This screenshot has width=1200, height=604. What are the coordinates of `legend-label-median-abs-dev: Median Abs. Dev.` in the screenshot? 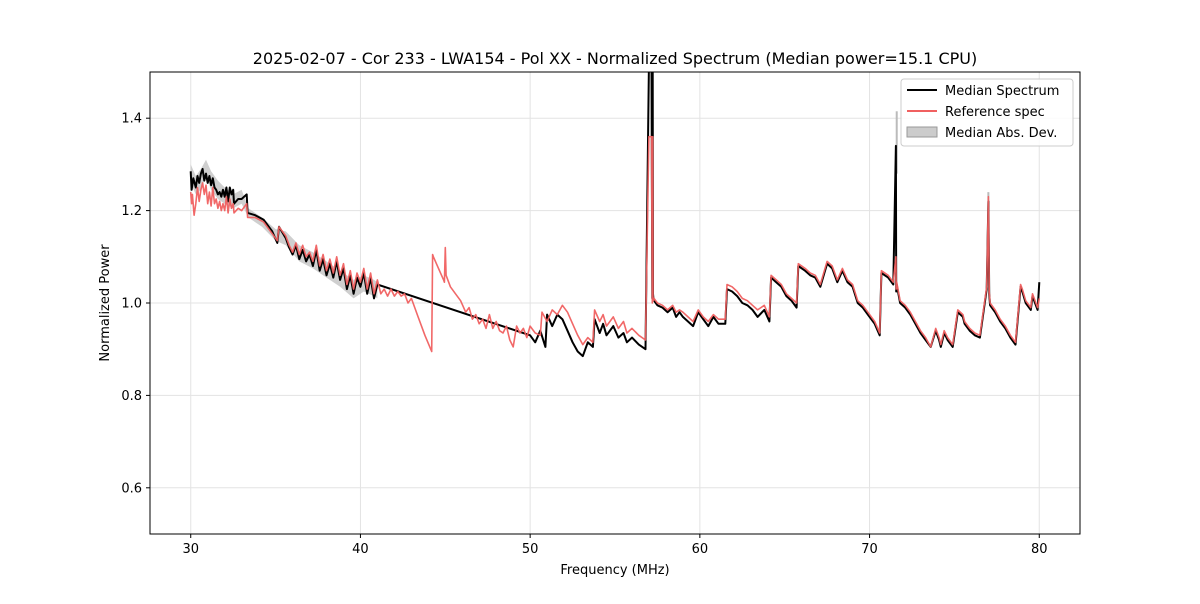 It's located at (1001, 133).